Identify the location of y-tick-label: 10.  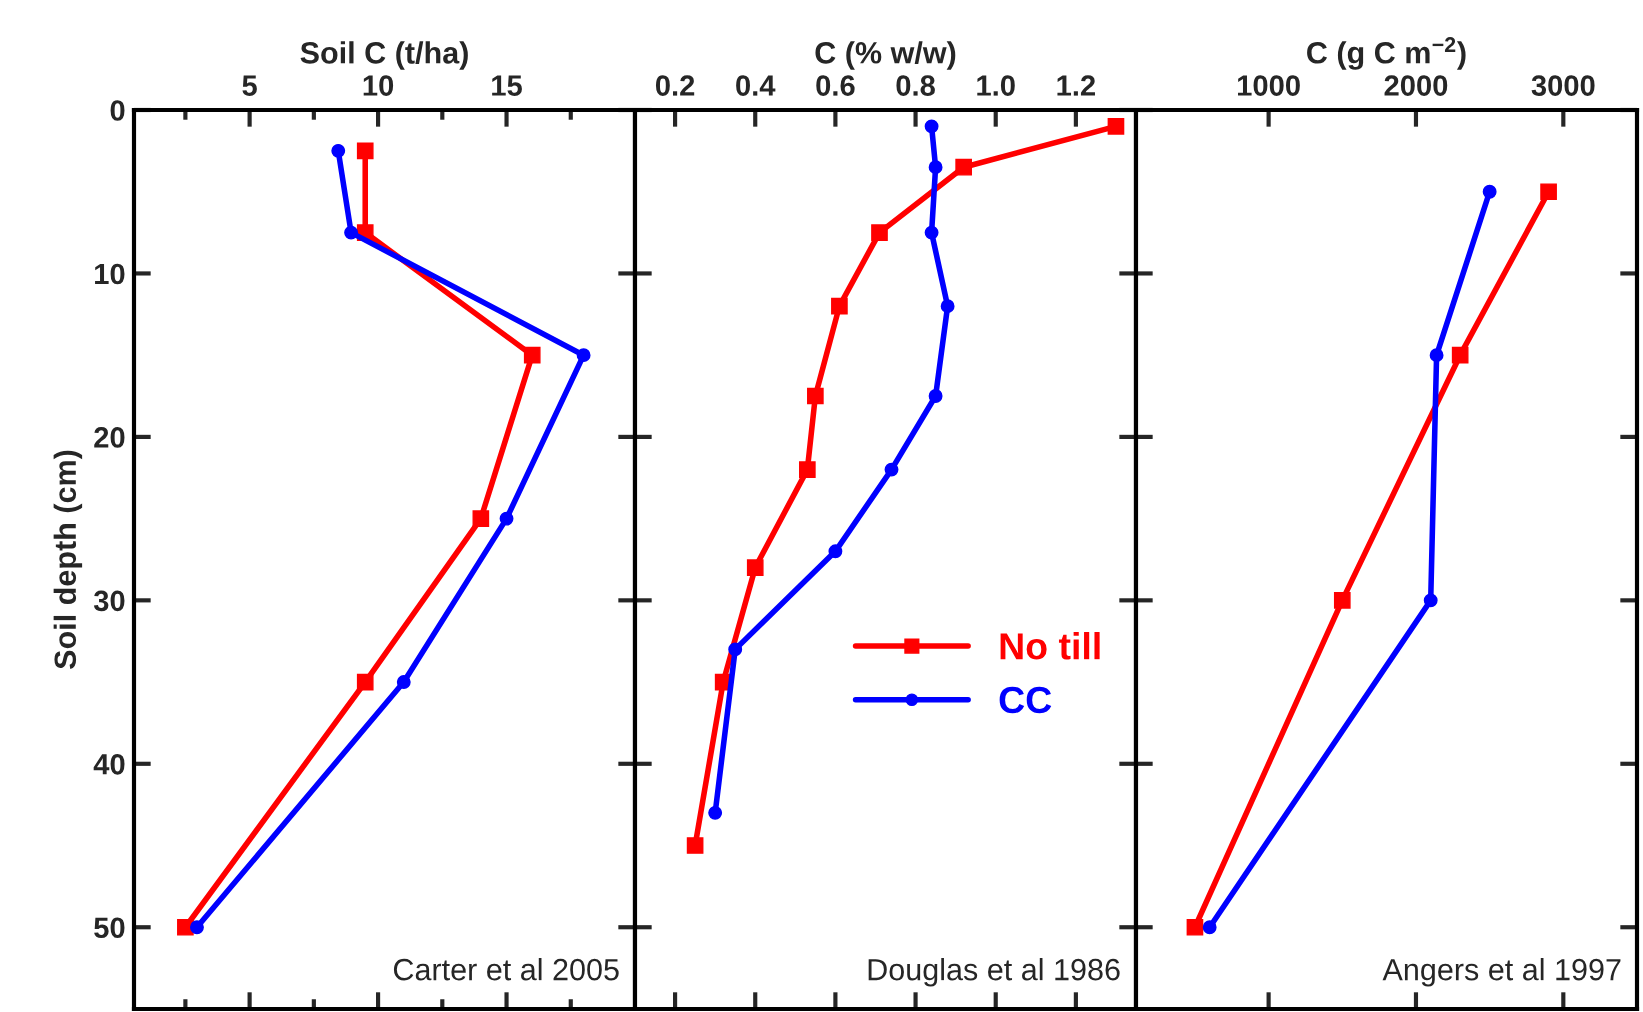
(110, 274).